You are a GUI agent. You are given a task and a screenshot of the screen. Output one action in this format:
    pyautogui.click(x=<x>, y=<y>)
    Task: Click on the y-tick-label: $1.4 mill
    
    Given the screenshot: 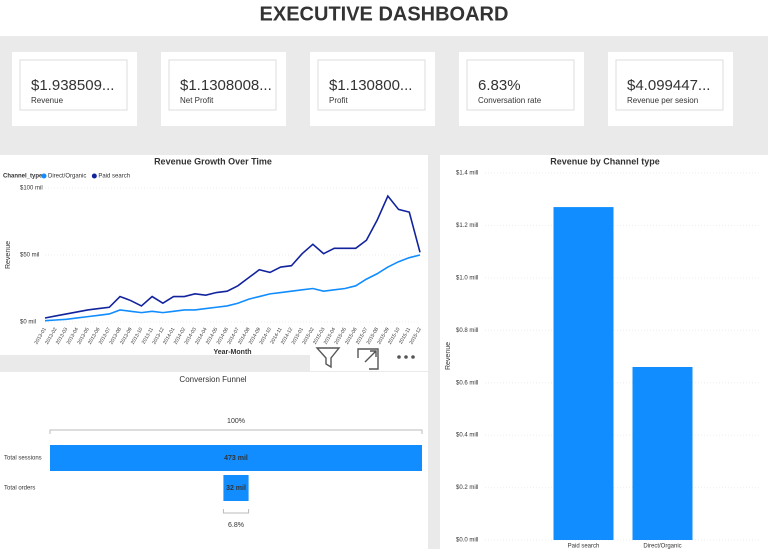 What is the action you would take?
    pyautogui.click(x=467, y=174)
    